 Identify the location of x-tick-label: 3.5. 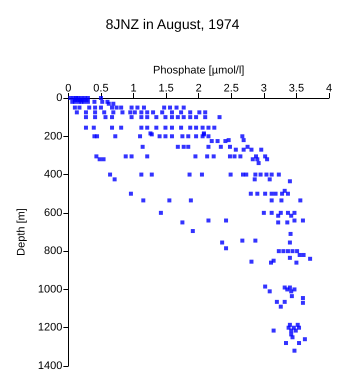
(296, 88).